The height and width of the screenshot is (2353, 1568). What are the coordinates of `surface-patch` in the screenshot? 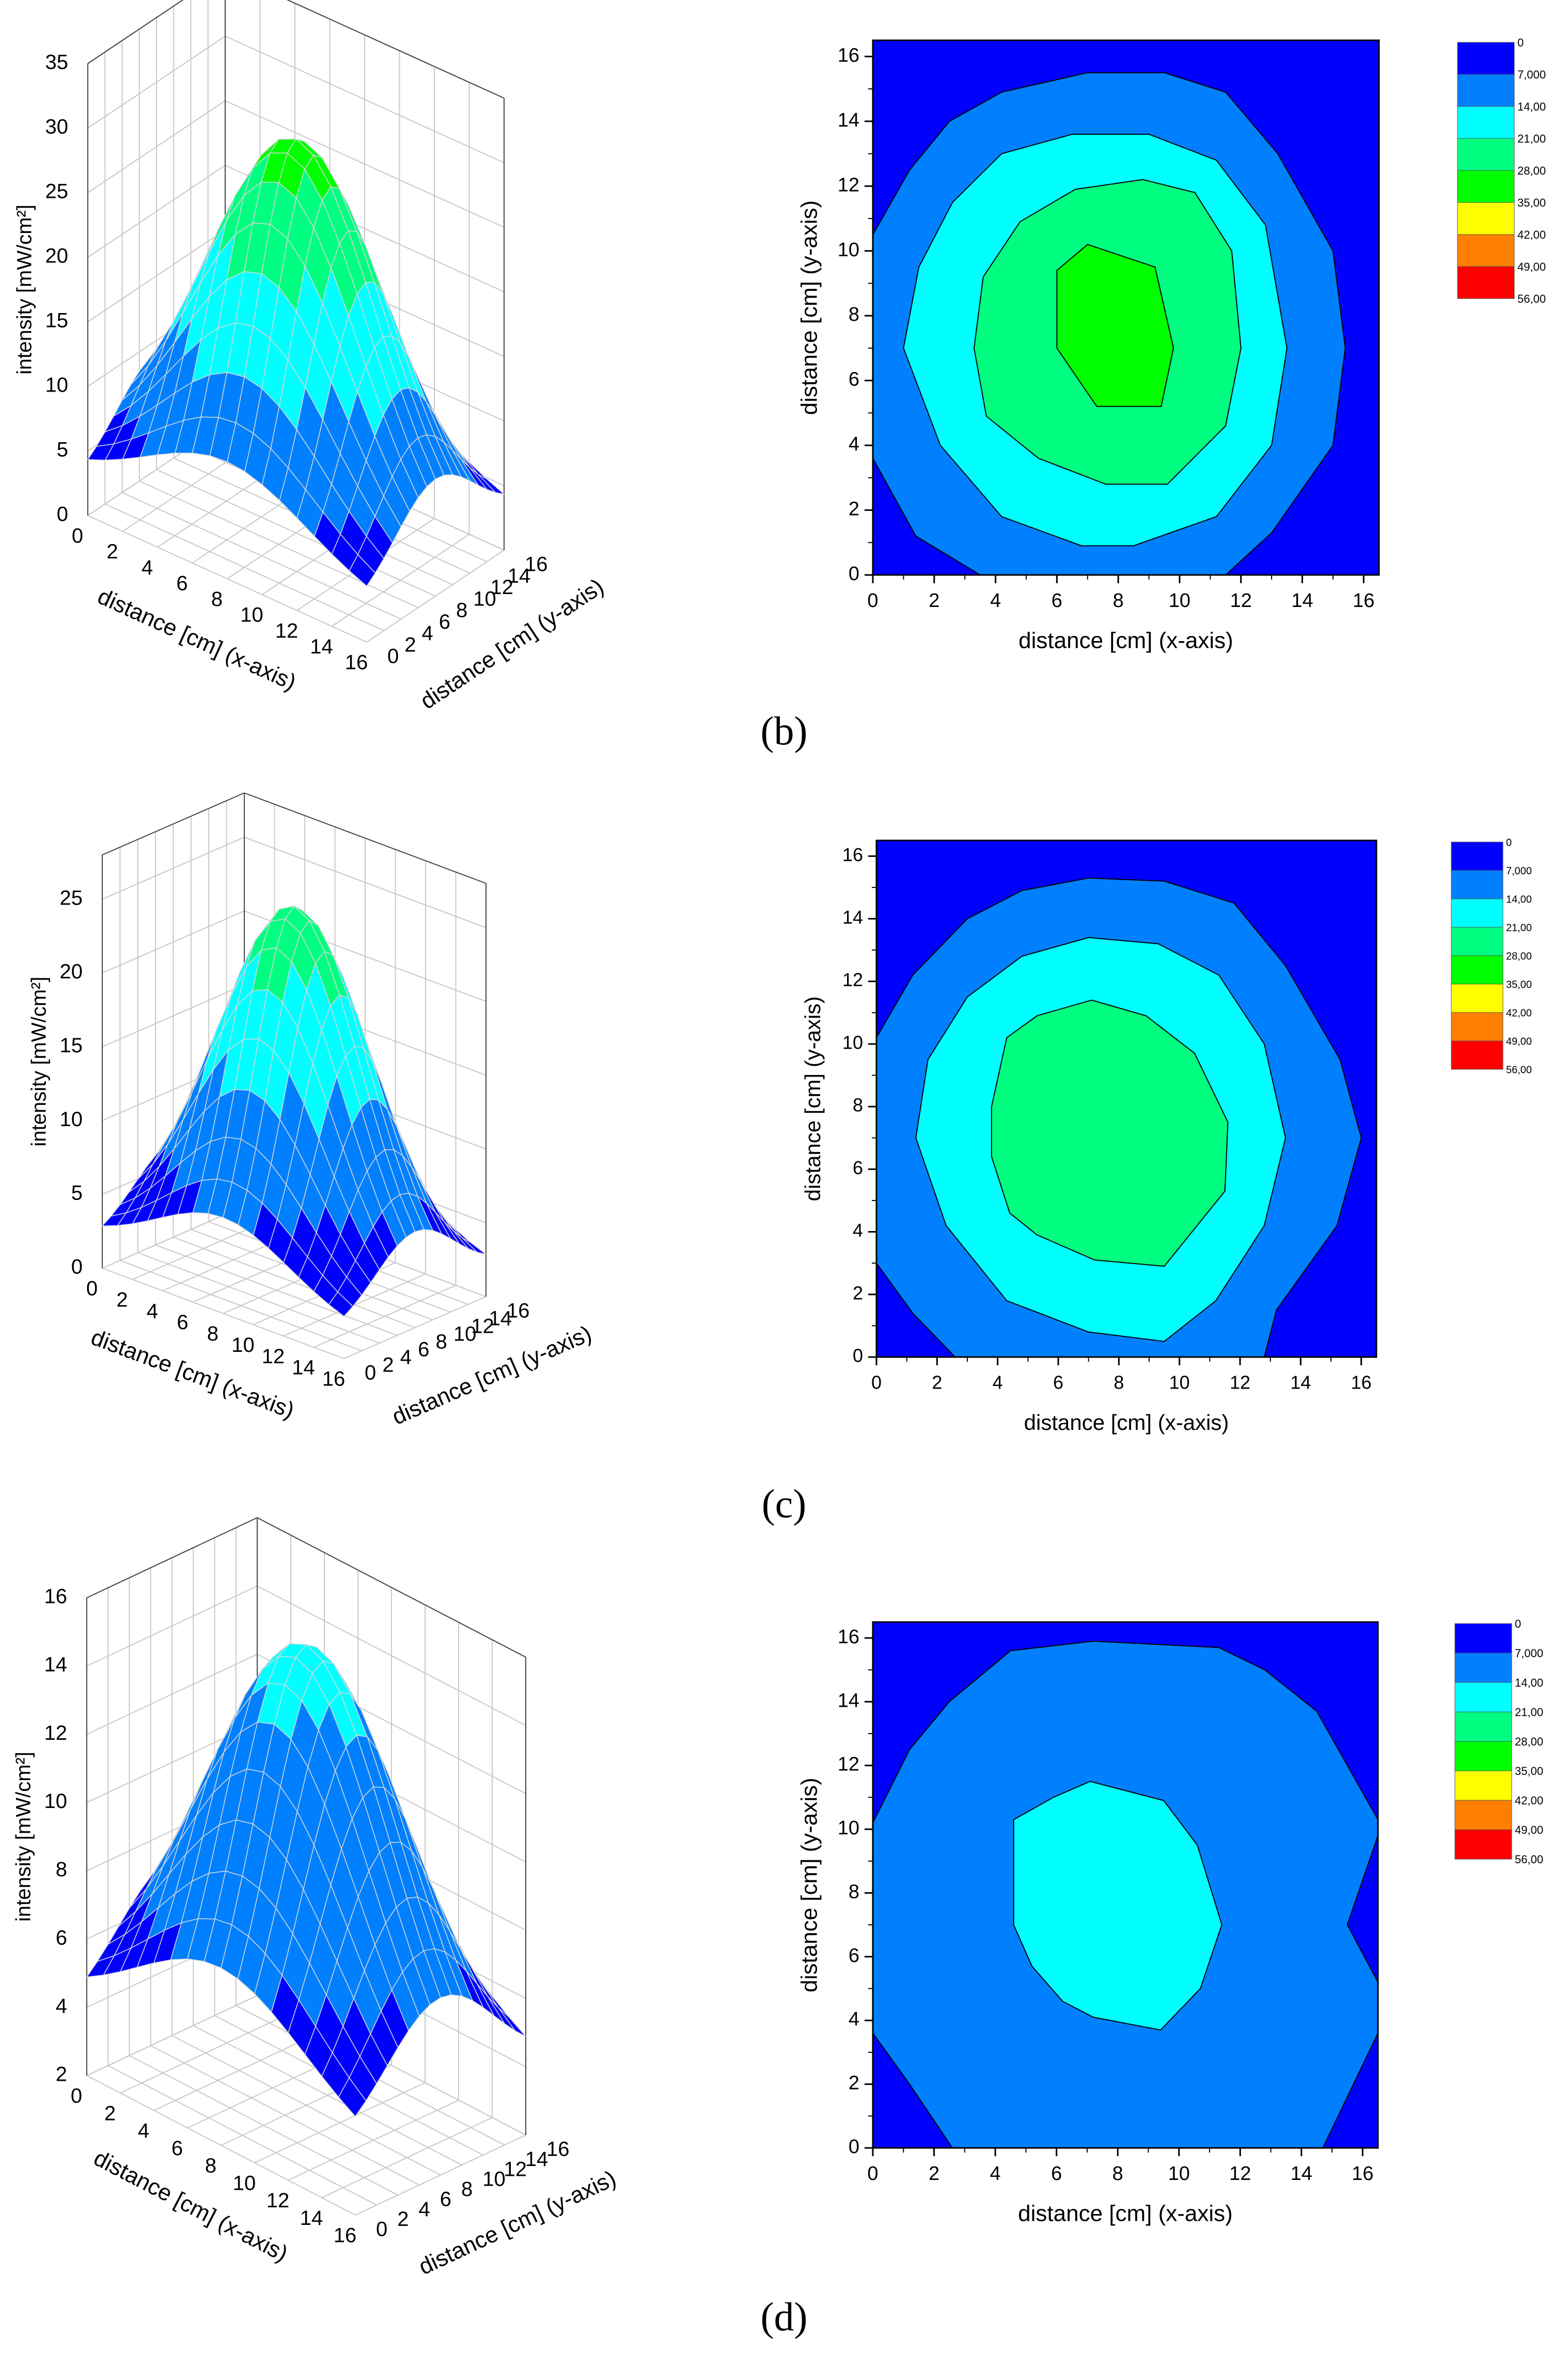 It's located at (363, 571).